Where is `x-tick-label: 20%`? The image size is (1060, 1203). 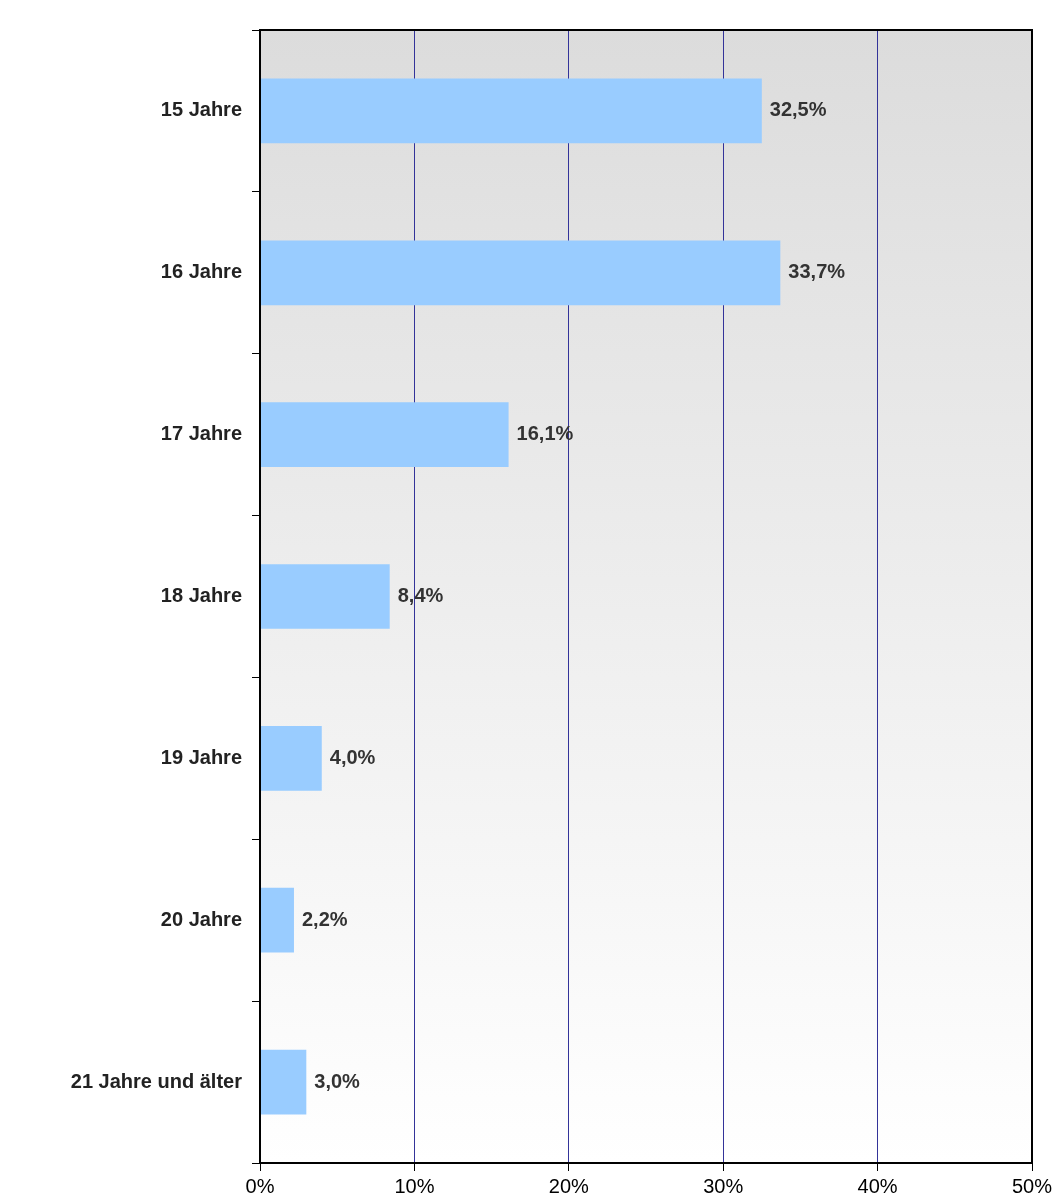 x-tick-label: 20% is located at coordinates (569, 1185).